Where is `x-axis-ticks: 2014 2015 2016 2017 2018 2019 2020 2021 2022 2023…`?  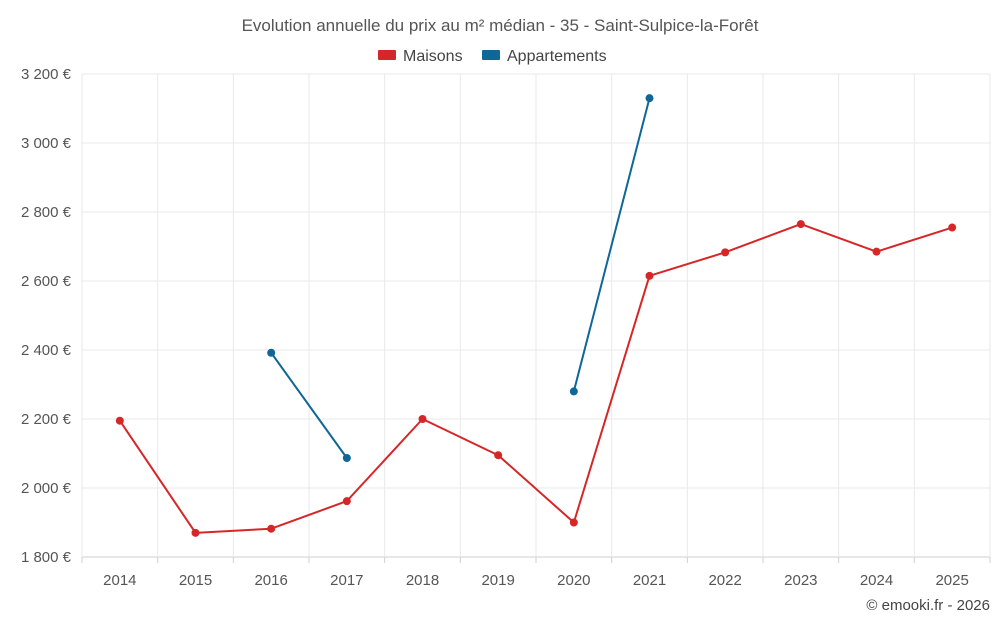
x-axis-ticks: 2014 2015 2016 2017 2018 2019 2020 2021 2022 2023… is located at coordinates (536, 580).